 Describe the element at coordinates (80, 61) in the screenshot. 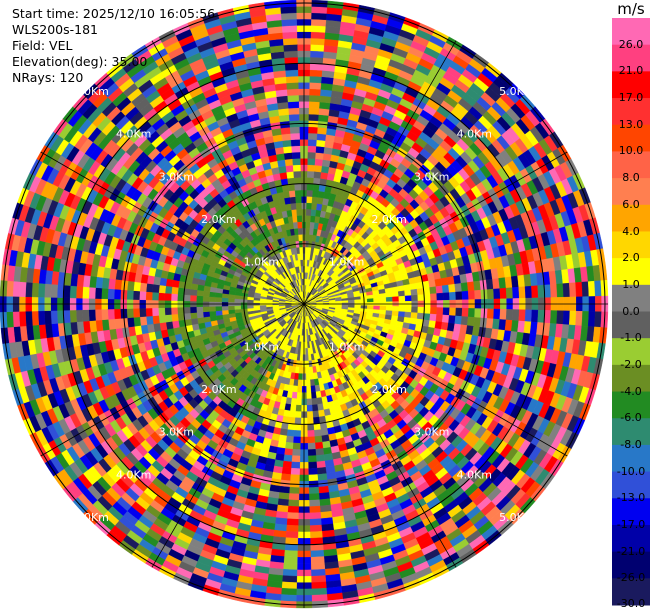

I see `elevation-label: Elevation(deg): 35.00` at that location.